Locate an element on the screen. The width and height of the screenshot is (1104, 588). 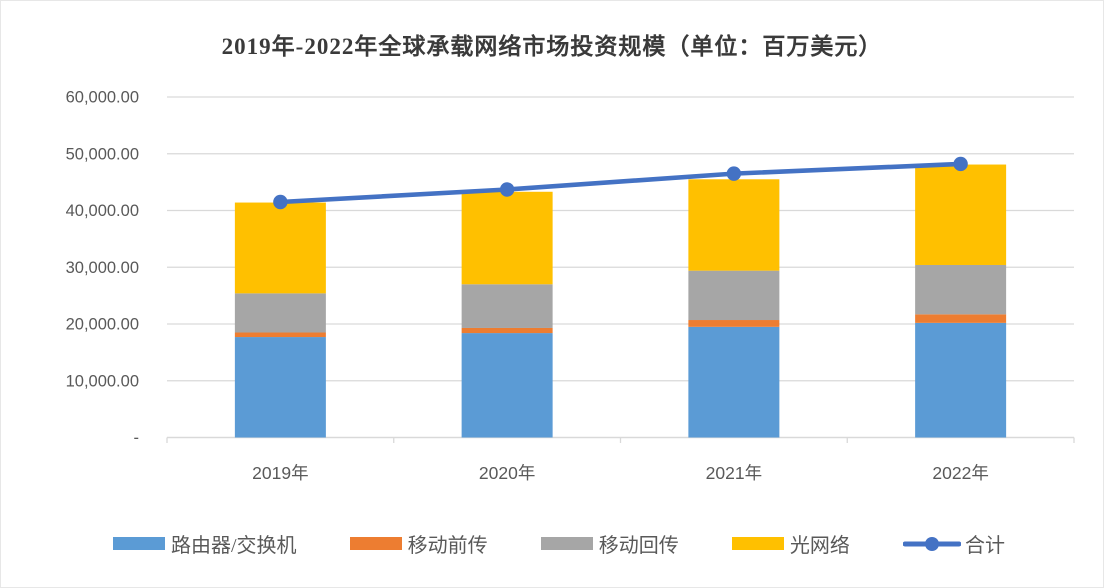
legend-item-mobile-fronthaul: 移动前传 is located at coordinates (418, 543).